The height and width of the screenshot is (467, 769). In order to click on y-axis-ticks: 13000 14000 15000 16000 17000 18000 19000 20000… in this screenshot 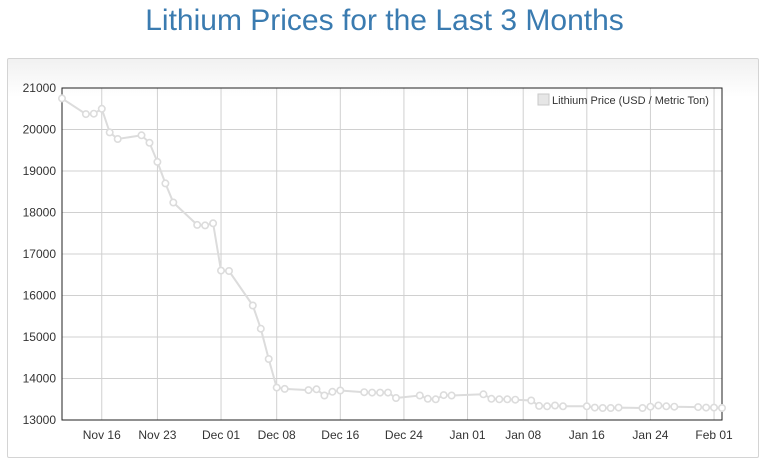, I will do `click(40, 254)`.